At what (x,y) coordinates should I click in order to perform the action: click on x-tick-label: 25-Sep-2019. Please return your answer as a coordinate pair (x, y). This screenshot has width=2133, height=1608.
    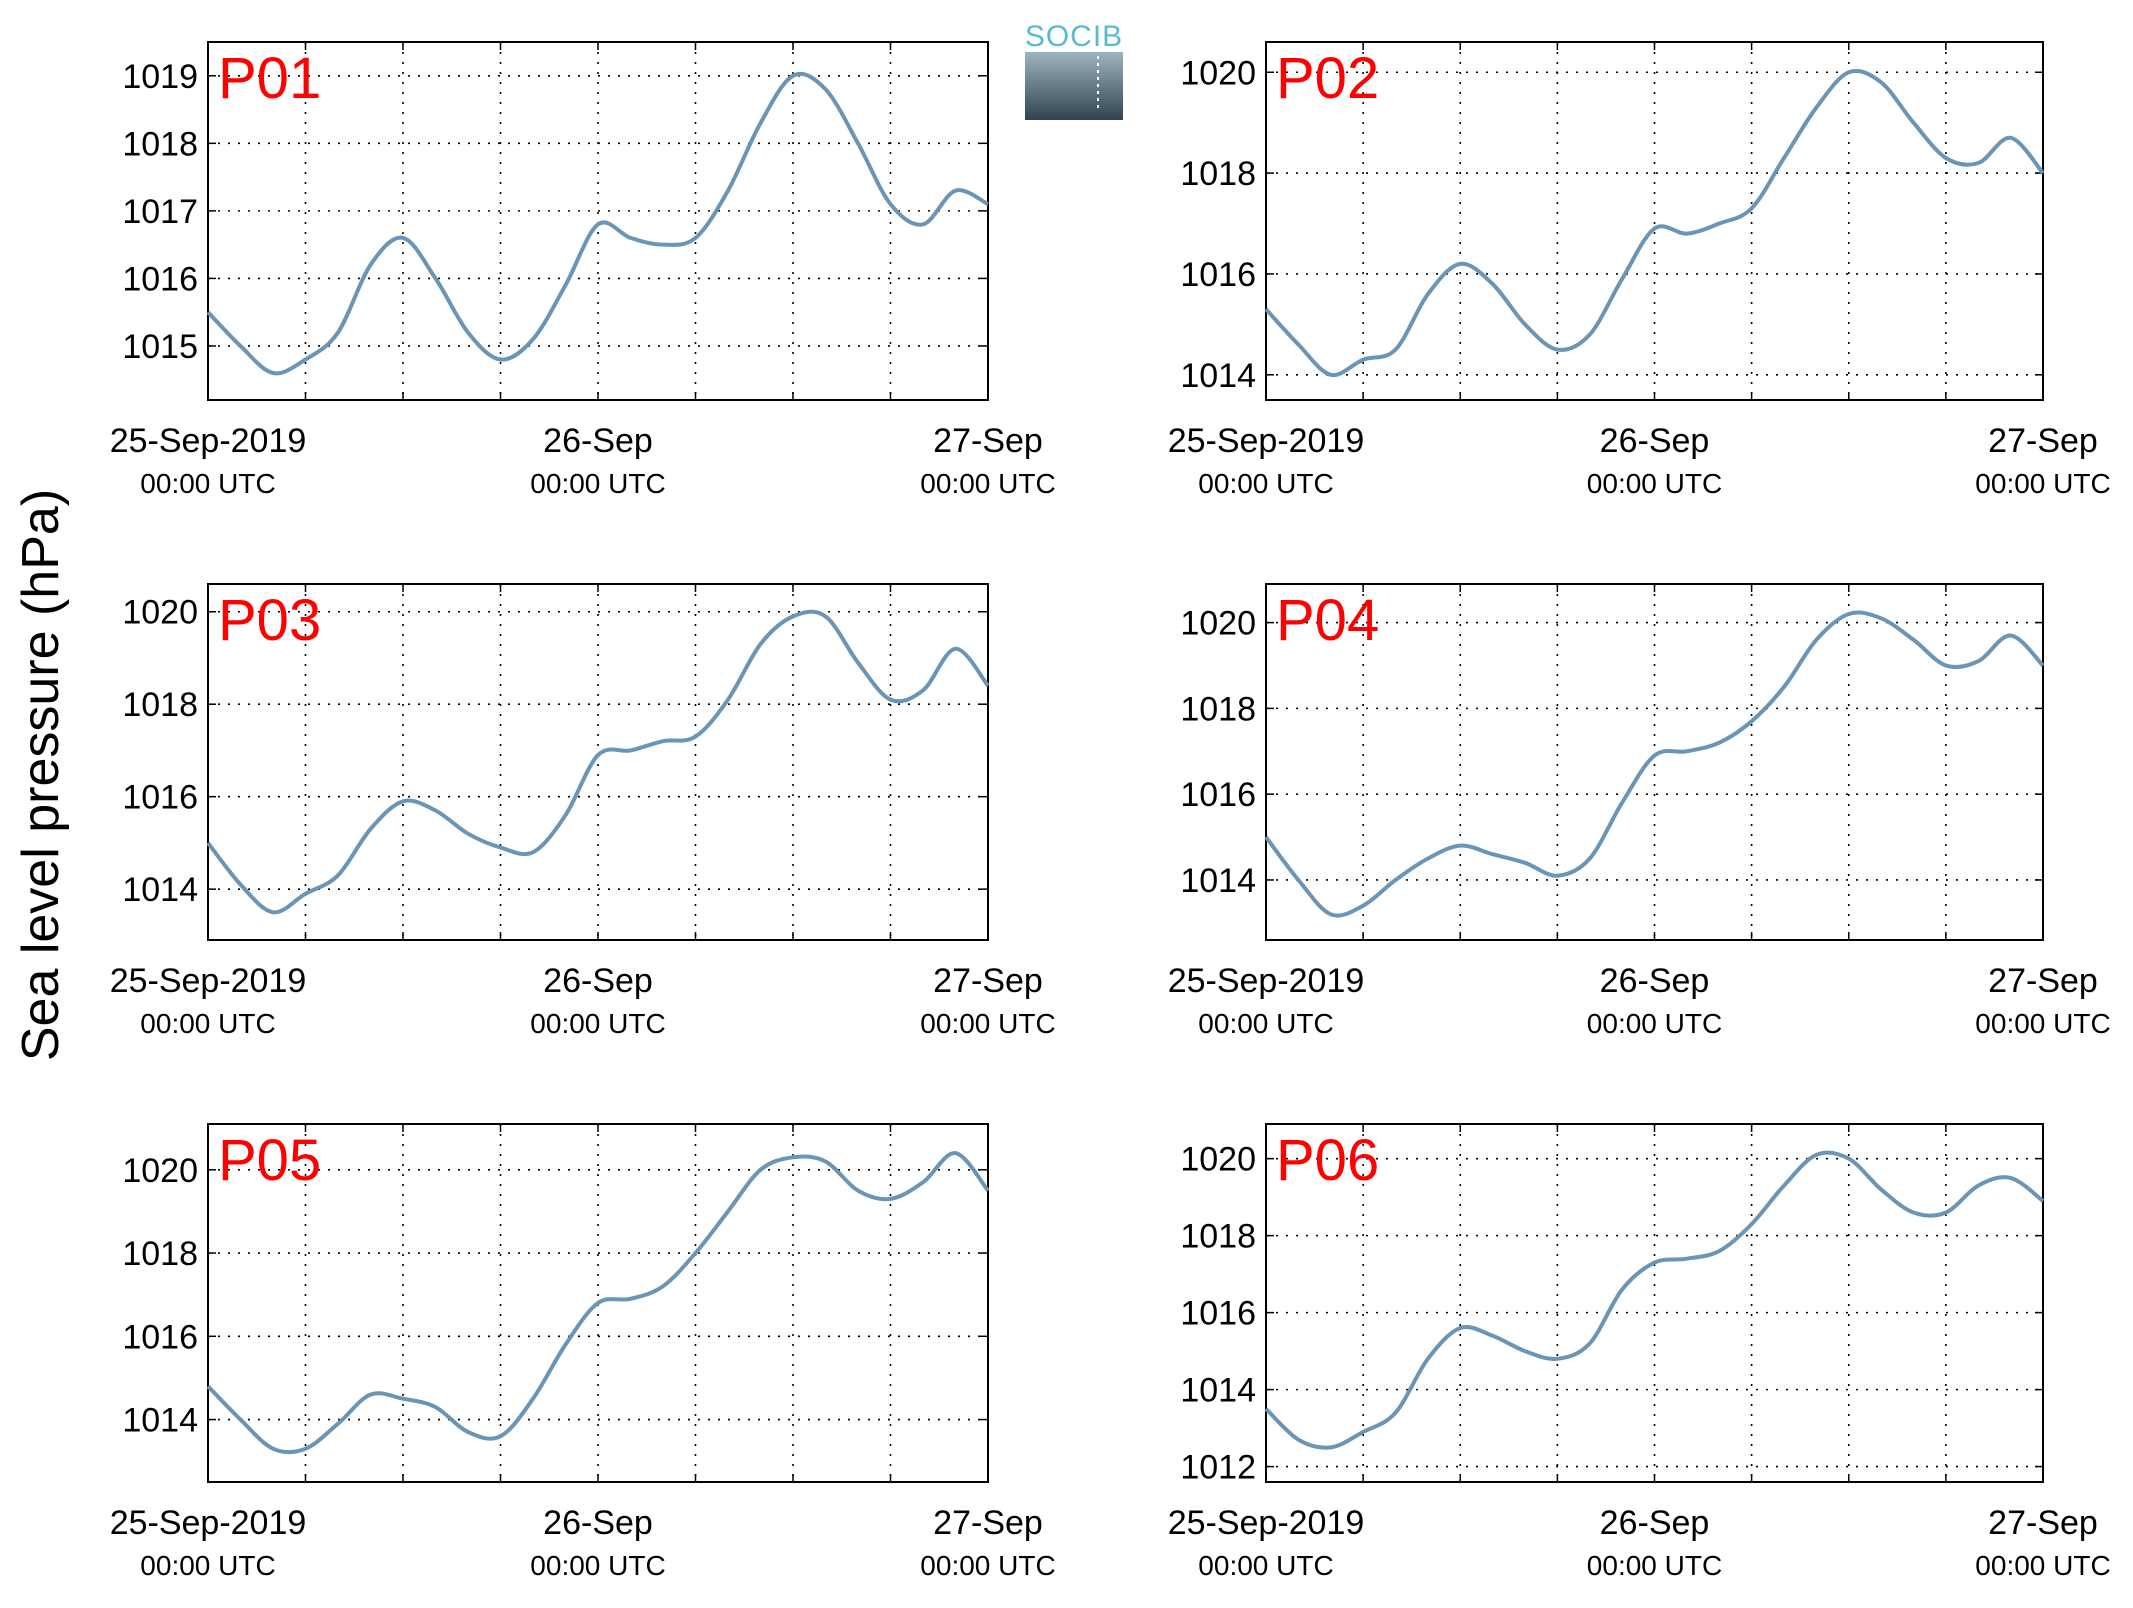
    Looking at the image, I should click on (208, 1523).